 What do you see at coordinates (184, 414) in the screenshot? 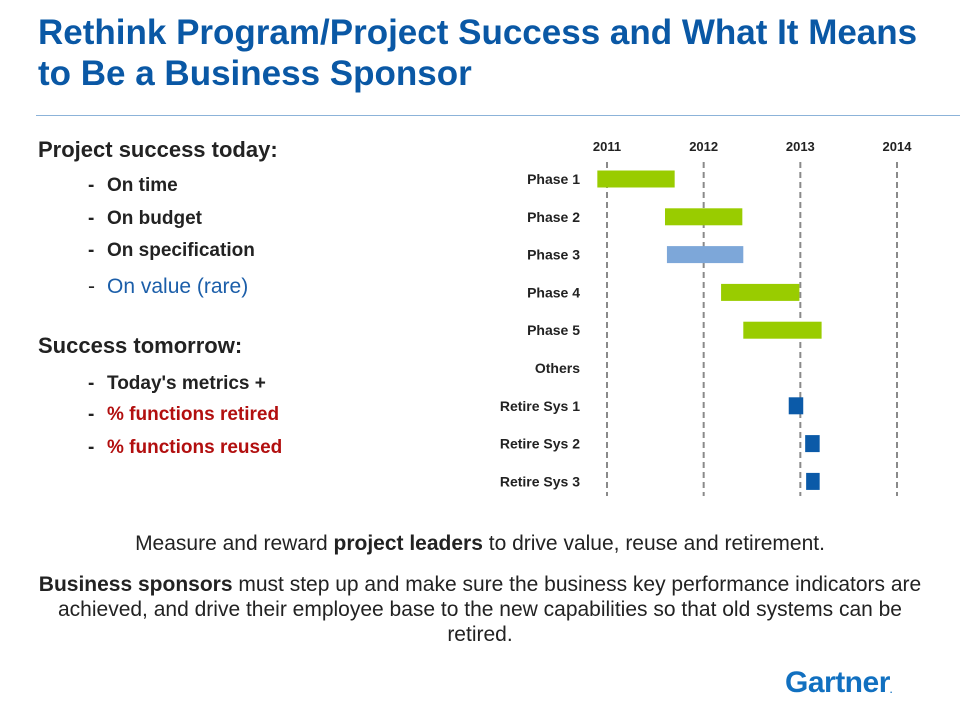
I see `tomorrow-item: -% functions retired` at bounding box center [184, 414].